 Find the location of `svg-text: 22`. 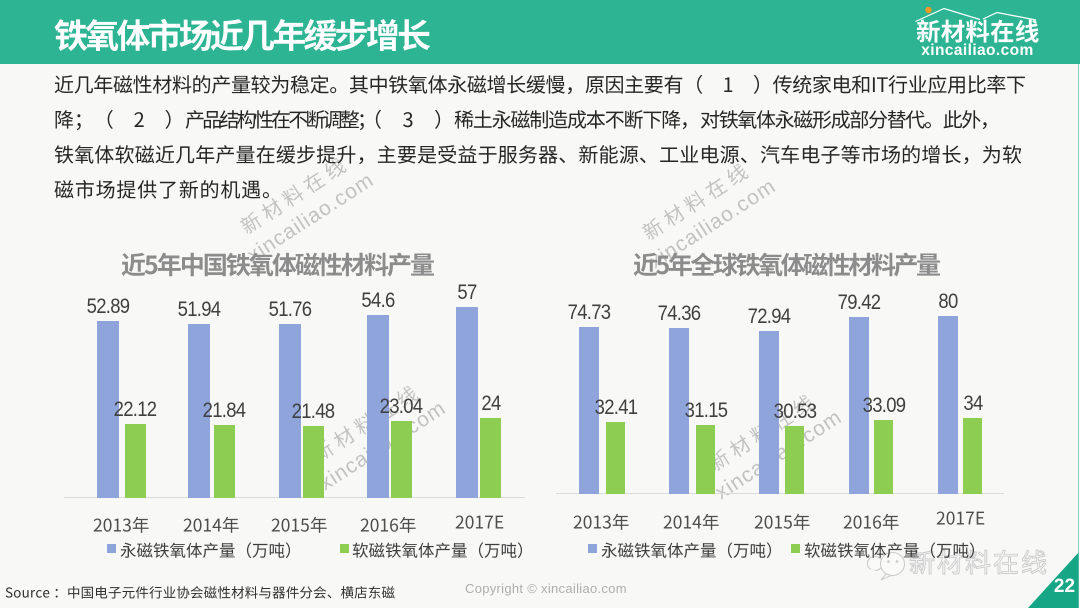

svg-text: 22 is located at coordinates (1064, 586).